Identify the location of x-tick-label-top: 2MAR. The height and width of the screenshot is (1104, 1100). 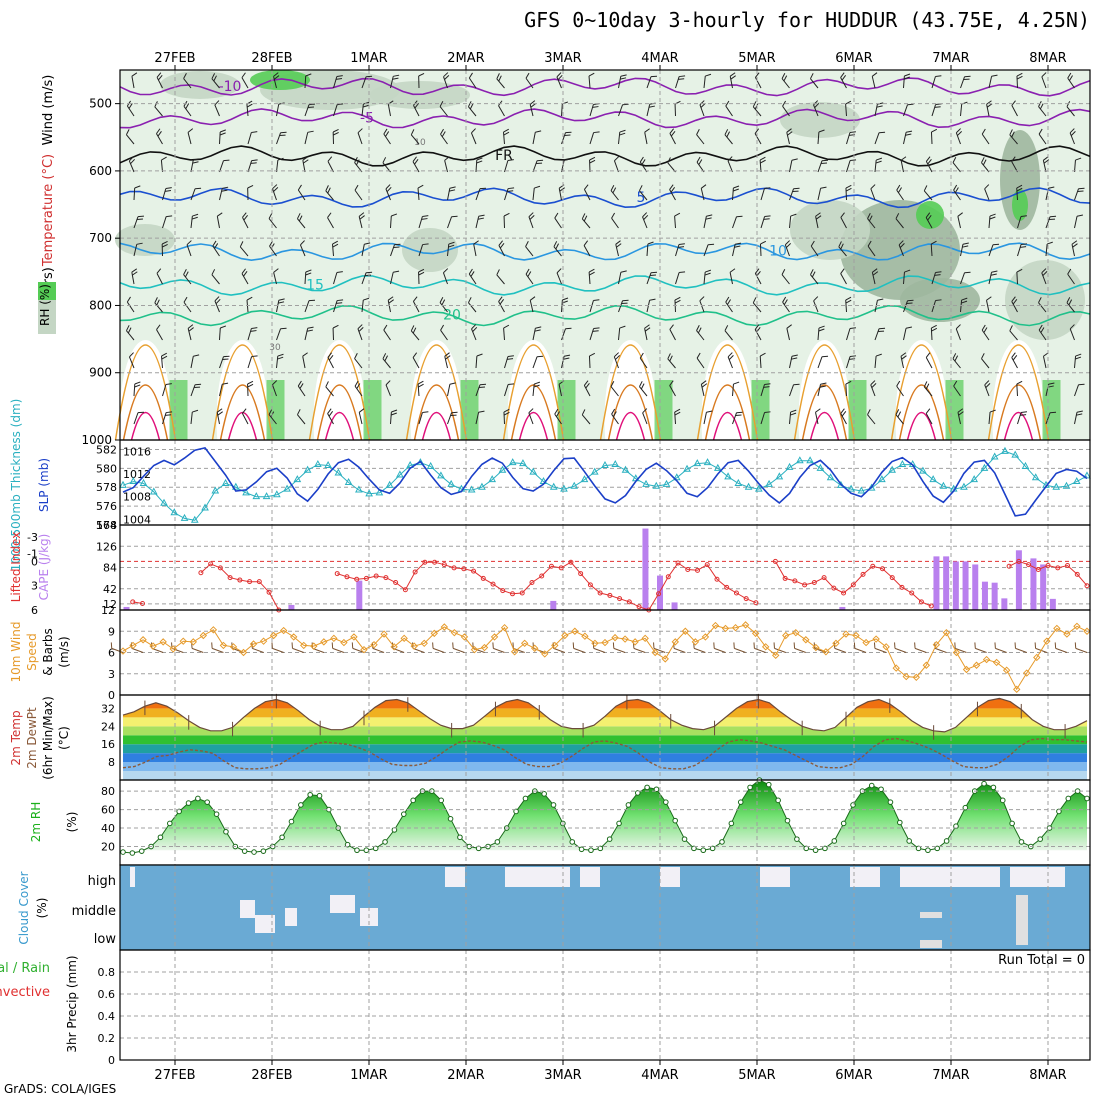
(465, 58).